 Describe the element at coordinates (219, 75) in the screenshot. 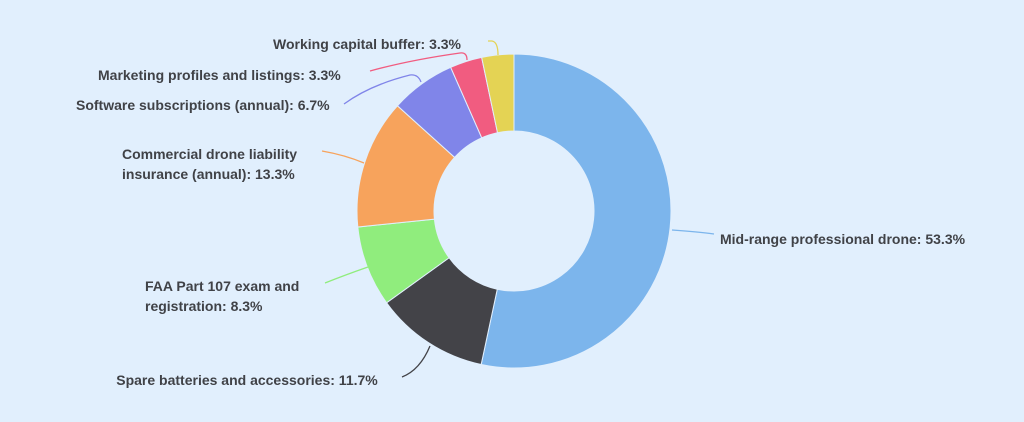

I see `slice-label: Marketing profiles and listings: 3.3%` at that location.